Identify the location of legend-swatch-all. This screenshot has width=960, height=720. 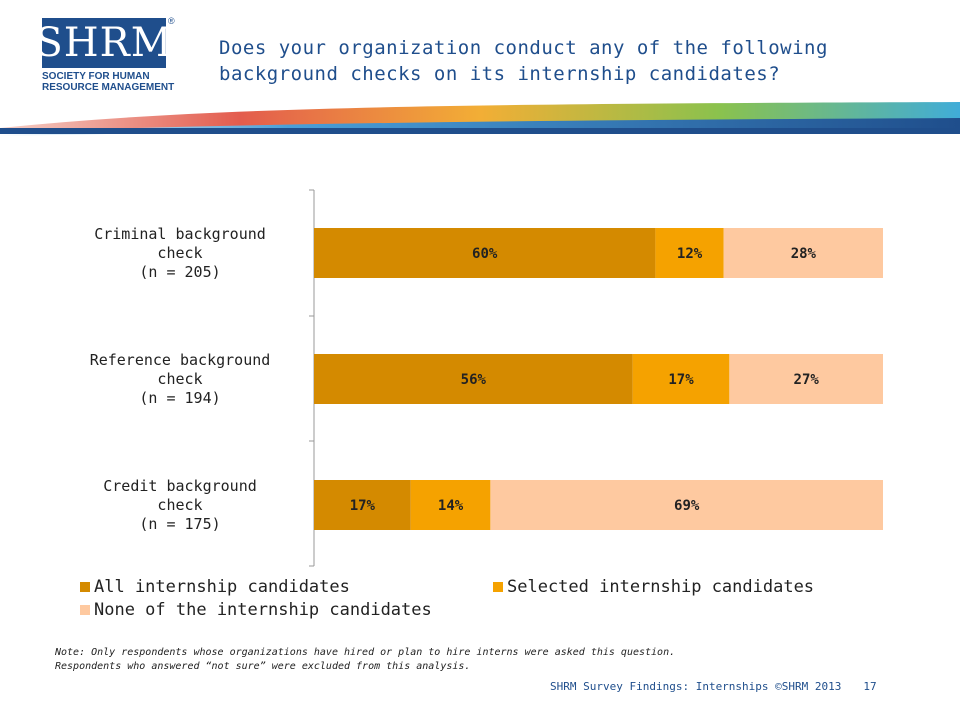
(85, 587).